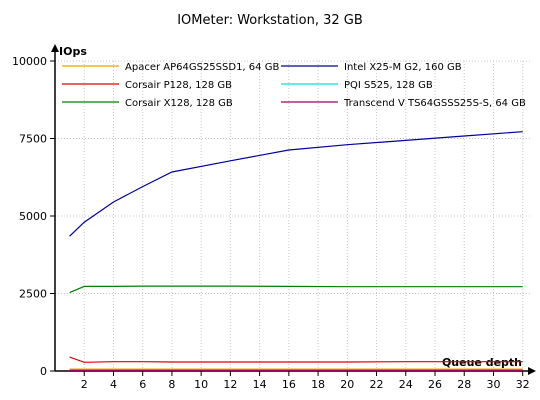  What do you see at coordinates (202, 67) in the screenshot?
I see `legend-label: Apacer AP64GS25SSD1, 64 GB` at bounding box center [202, 67].